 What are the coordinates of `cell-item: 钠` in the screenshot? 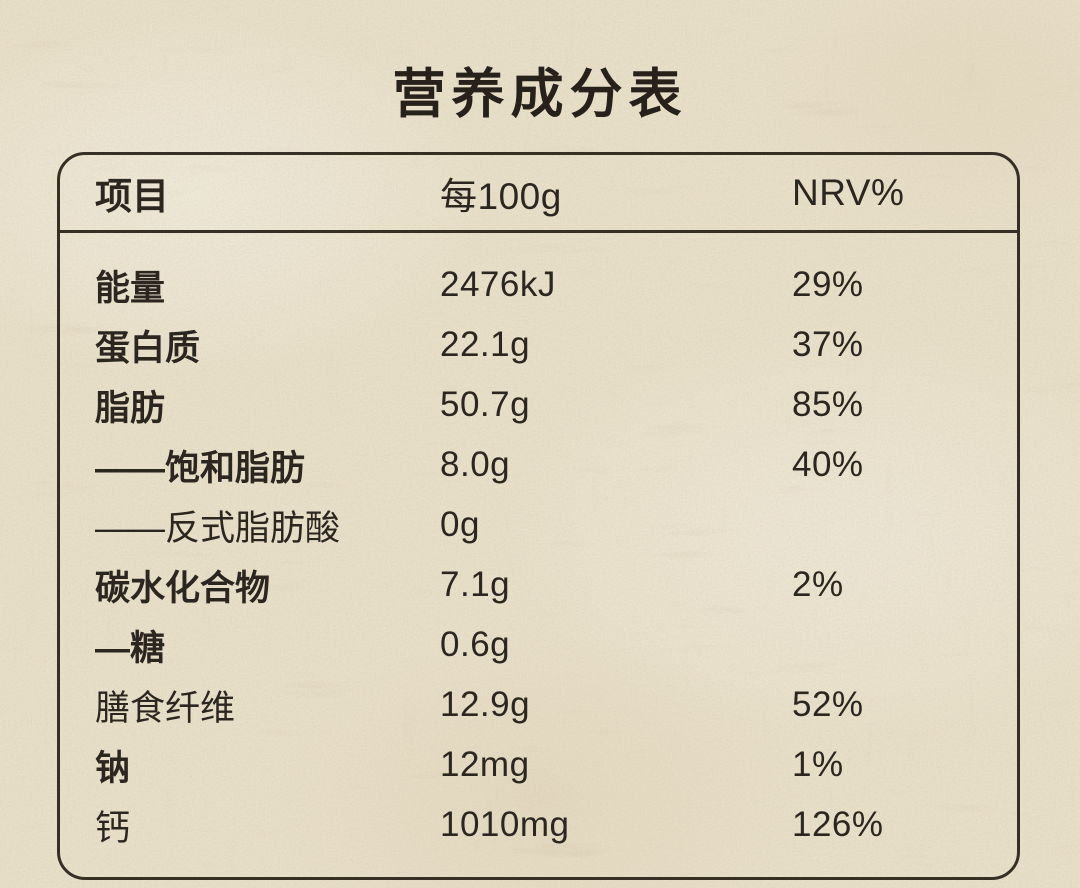 It's located at (113, 768).